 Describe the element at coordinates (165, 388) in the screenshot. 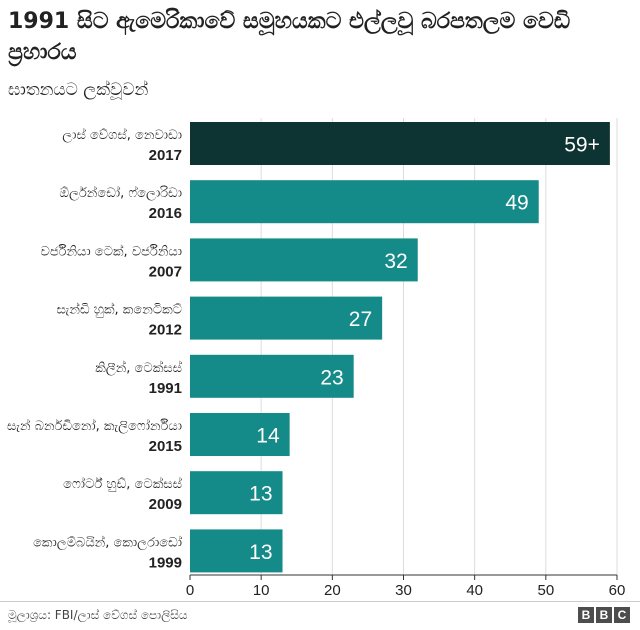

I see `category-year-5: 1991` at that location.